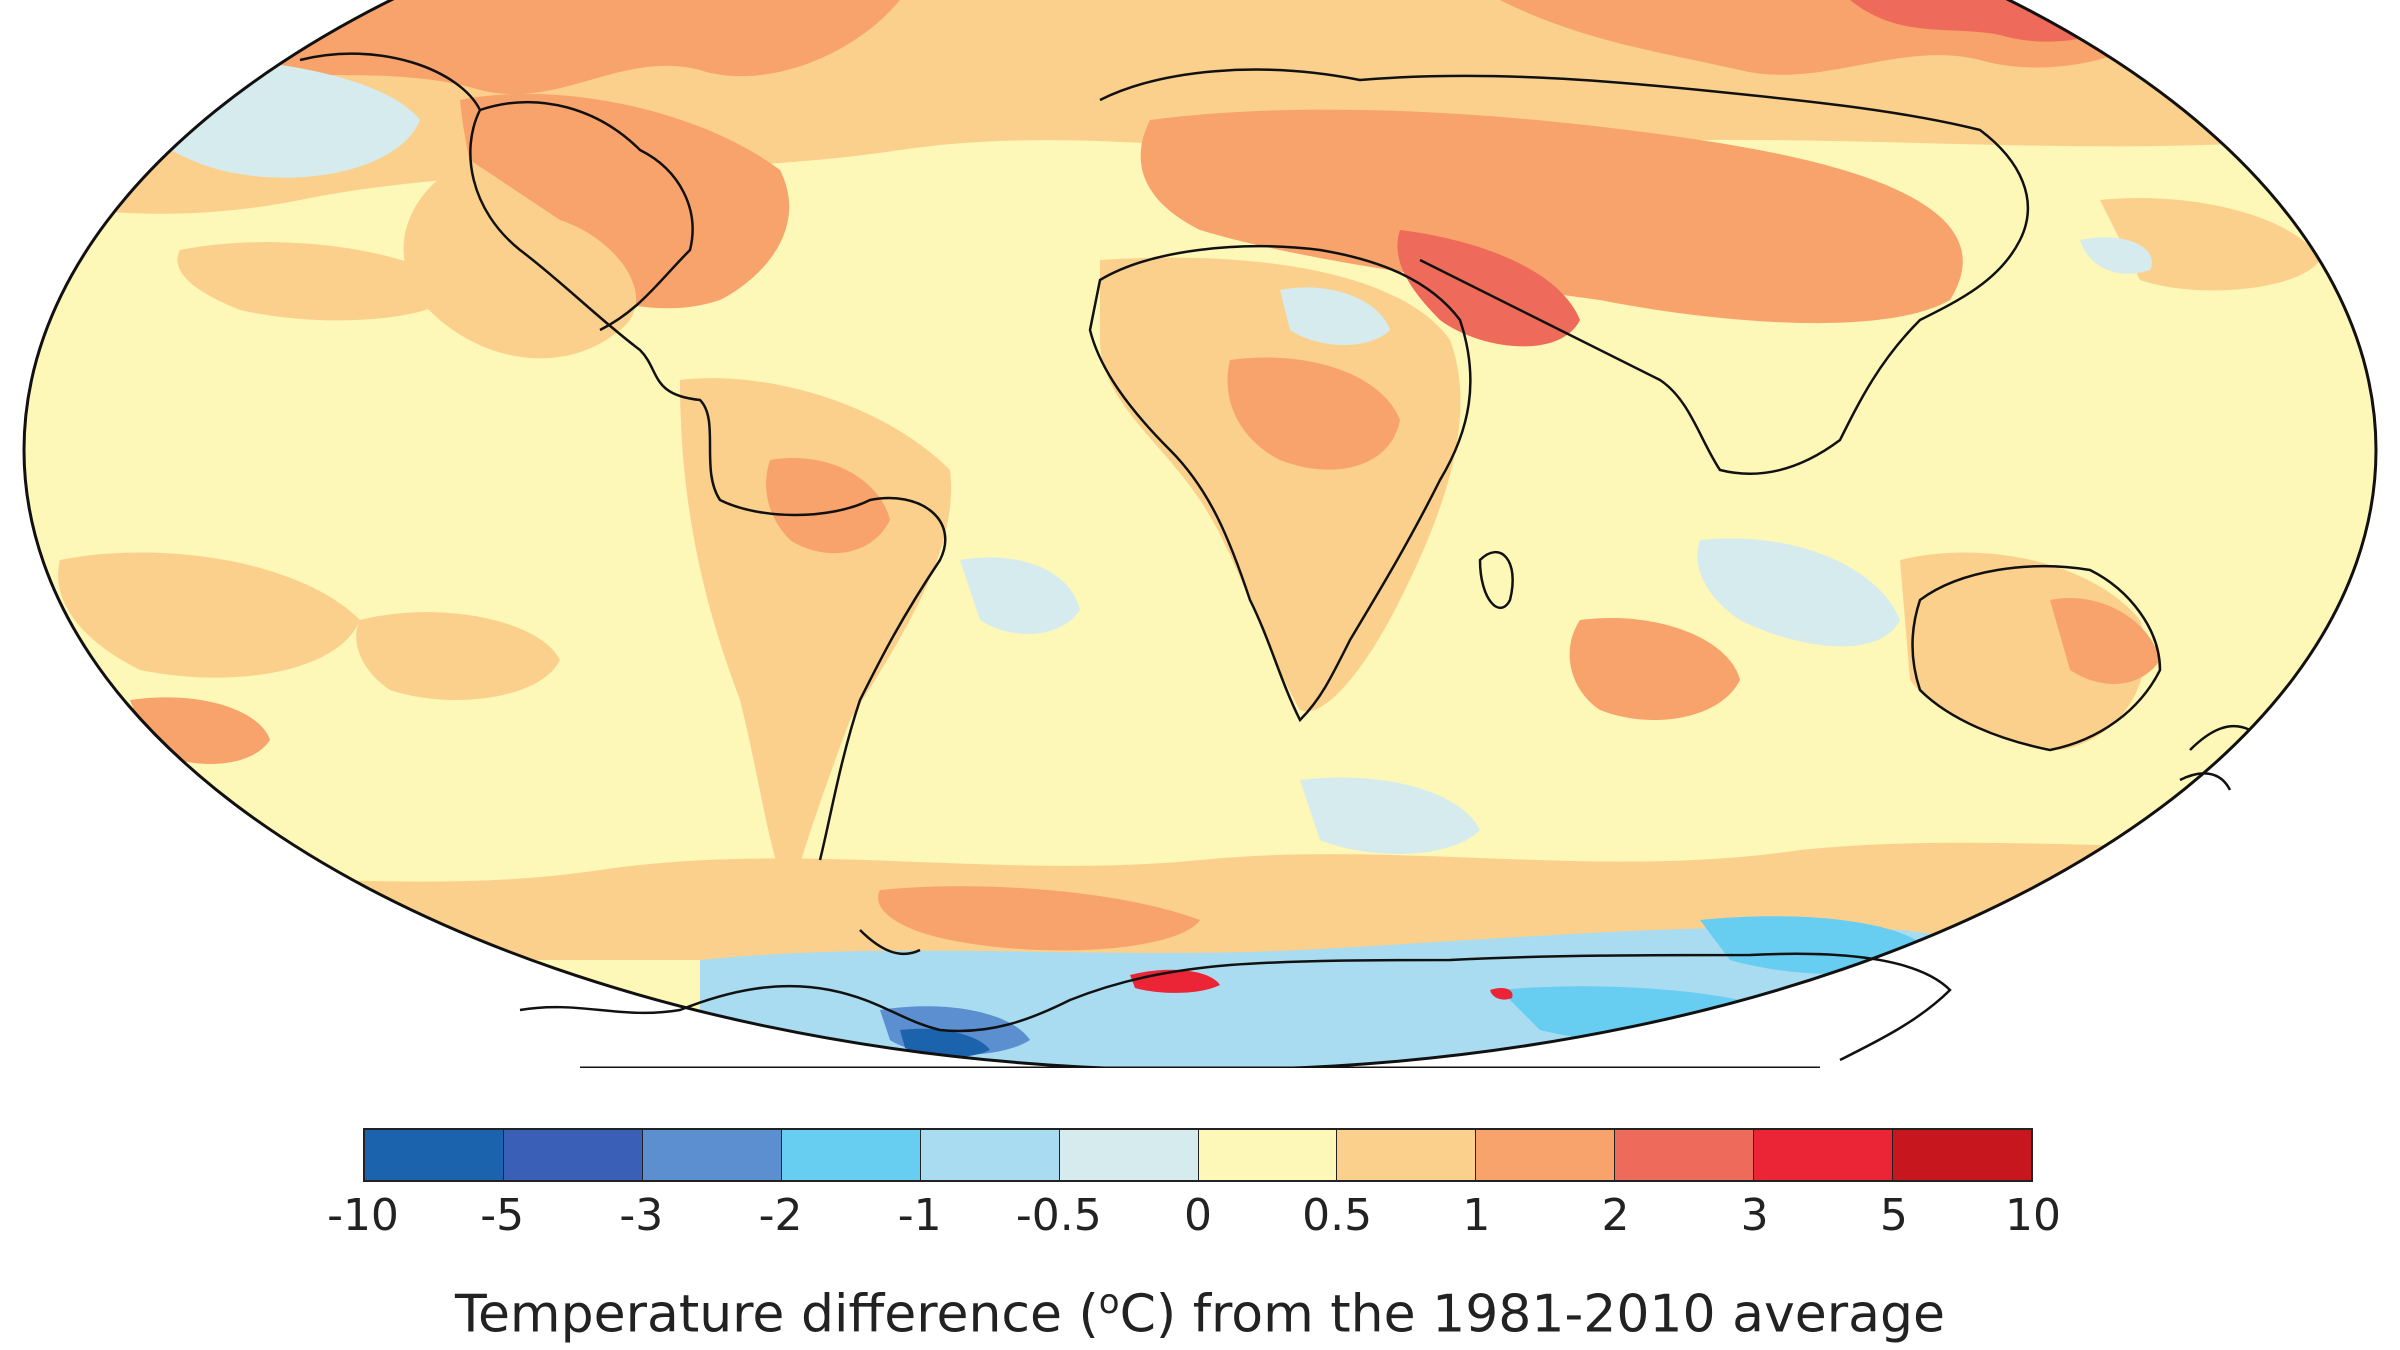 The height and width of the screenshot is (1350, 2400). I want to click on legend-tick-label: 1, so click(1476, 1215).